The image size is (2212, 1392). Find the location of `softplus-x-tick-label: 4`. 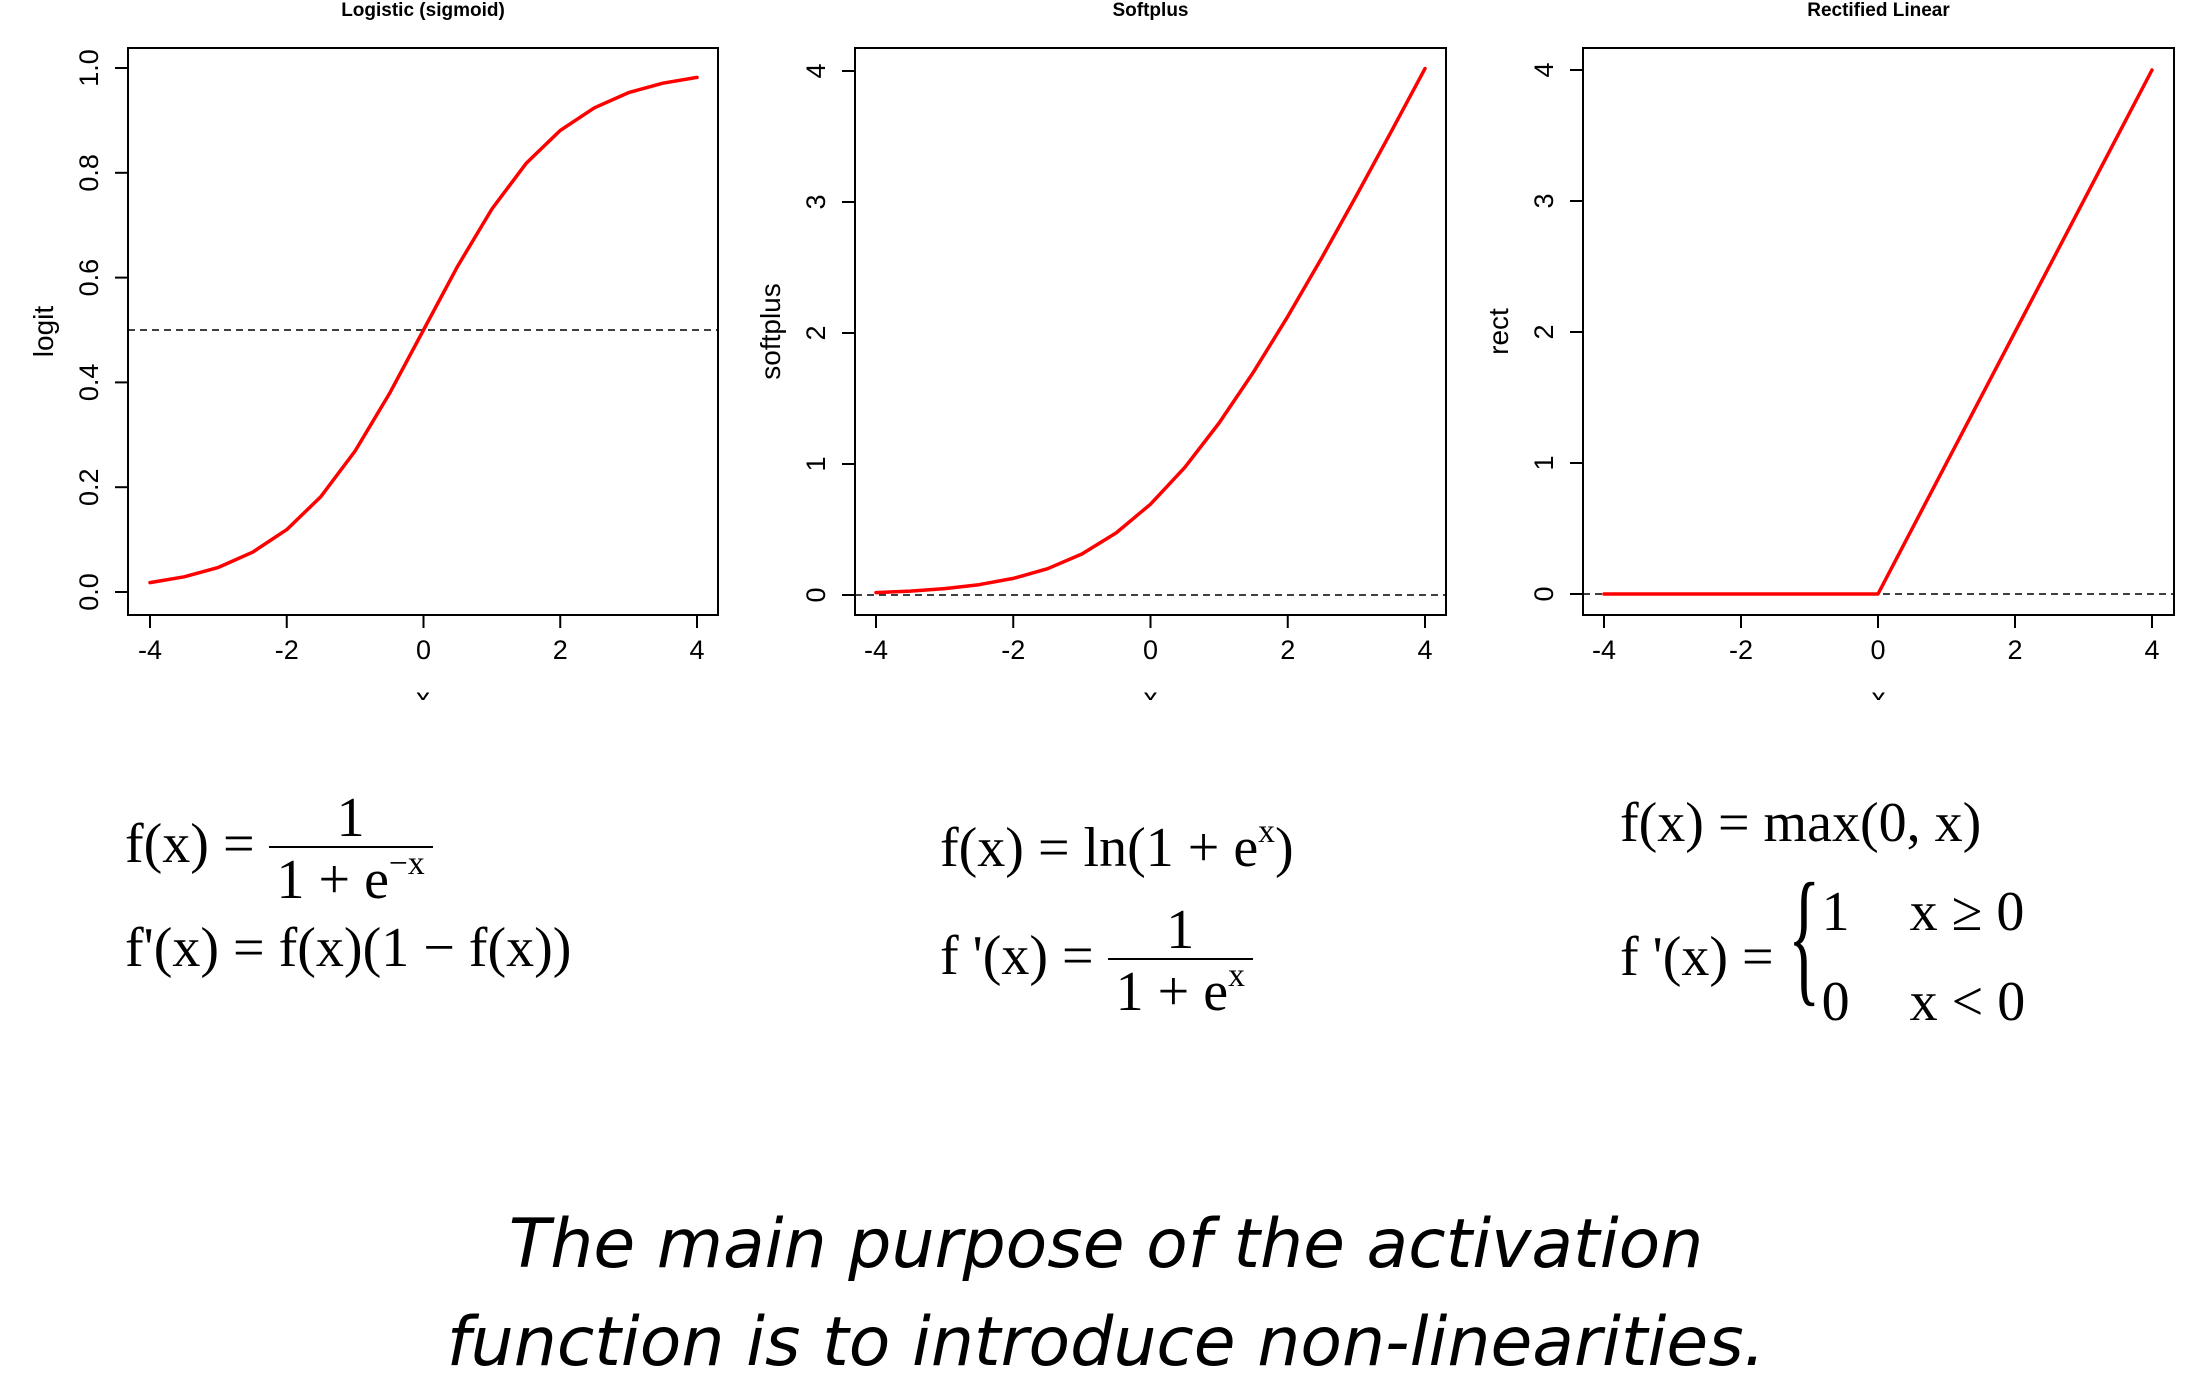

softplus-x-tick-label: 4 is located at coordinates (1424, 650).